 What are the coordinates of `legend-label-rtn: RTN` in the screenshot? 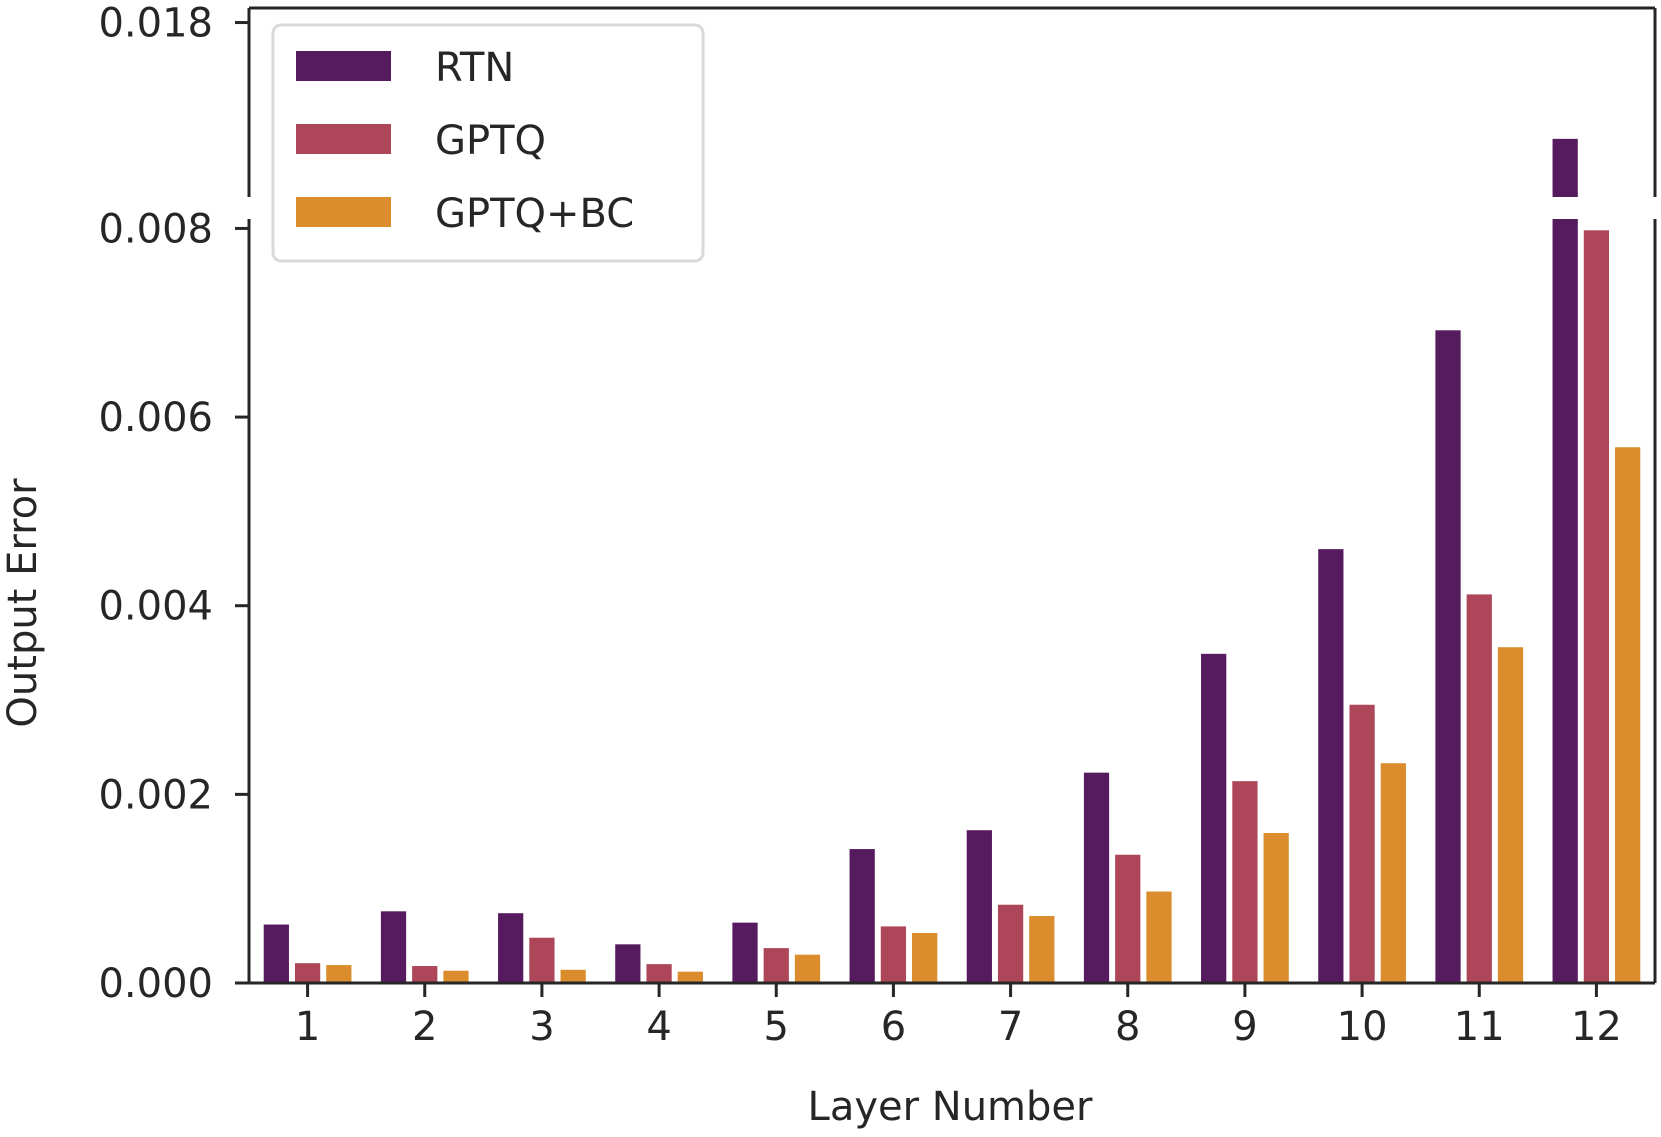 It's located at (474, 68).